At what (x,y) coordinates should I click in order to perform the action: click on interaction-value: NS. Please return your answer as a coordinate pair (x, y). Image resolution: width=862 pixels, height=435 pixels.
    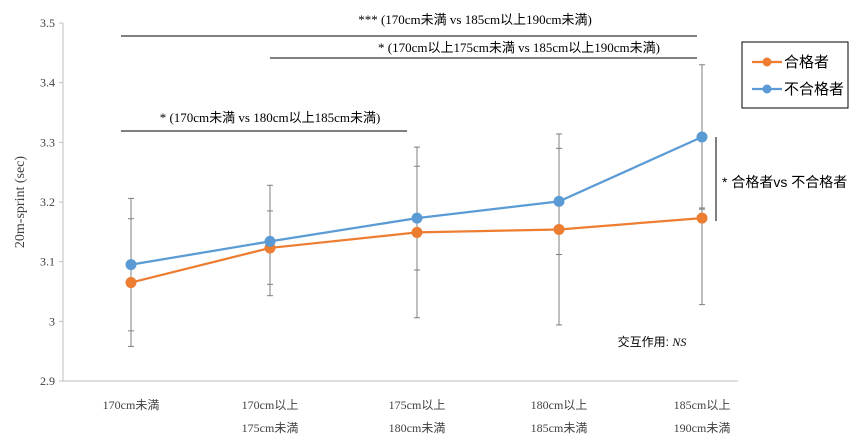
    Looking at the image, I should click on (678, 342).